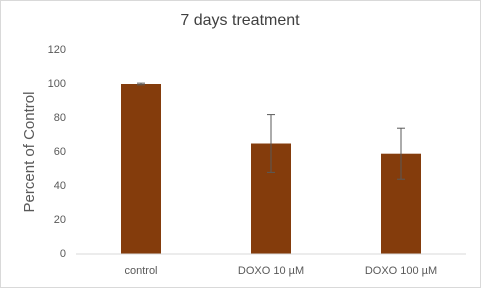  I want to click on y-axis-label: Percent of Control, so click(29, 152).